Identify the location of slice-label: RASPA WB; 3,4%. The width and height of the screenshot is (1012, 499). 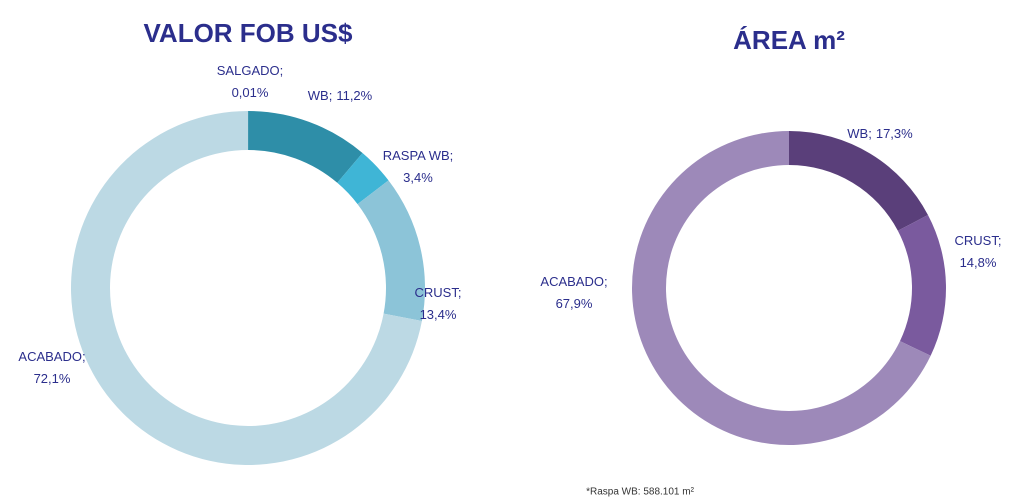
(418, 166).